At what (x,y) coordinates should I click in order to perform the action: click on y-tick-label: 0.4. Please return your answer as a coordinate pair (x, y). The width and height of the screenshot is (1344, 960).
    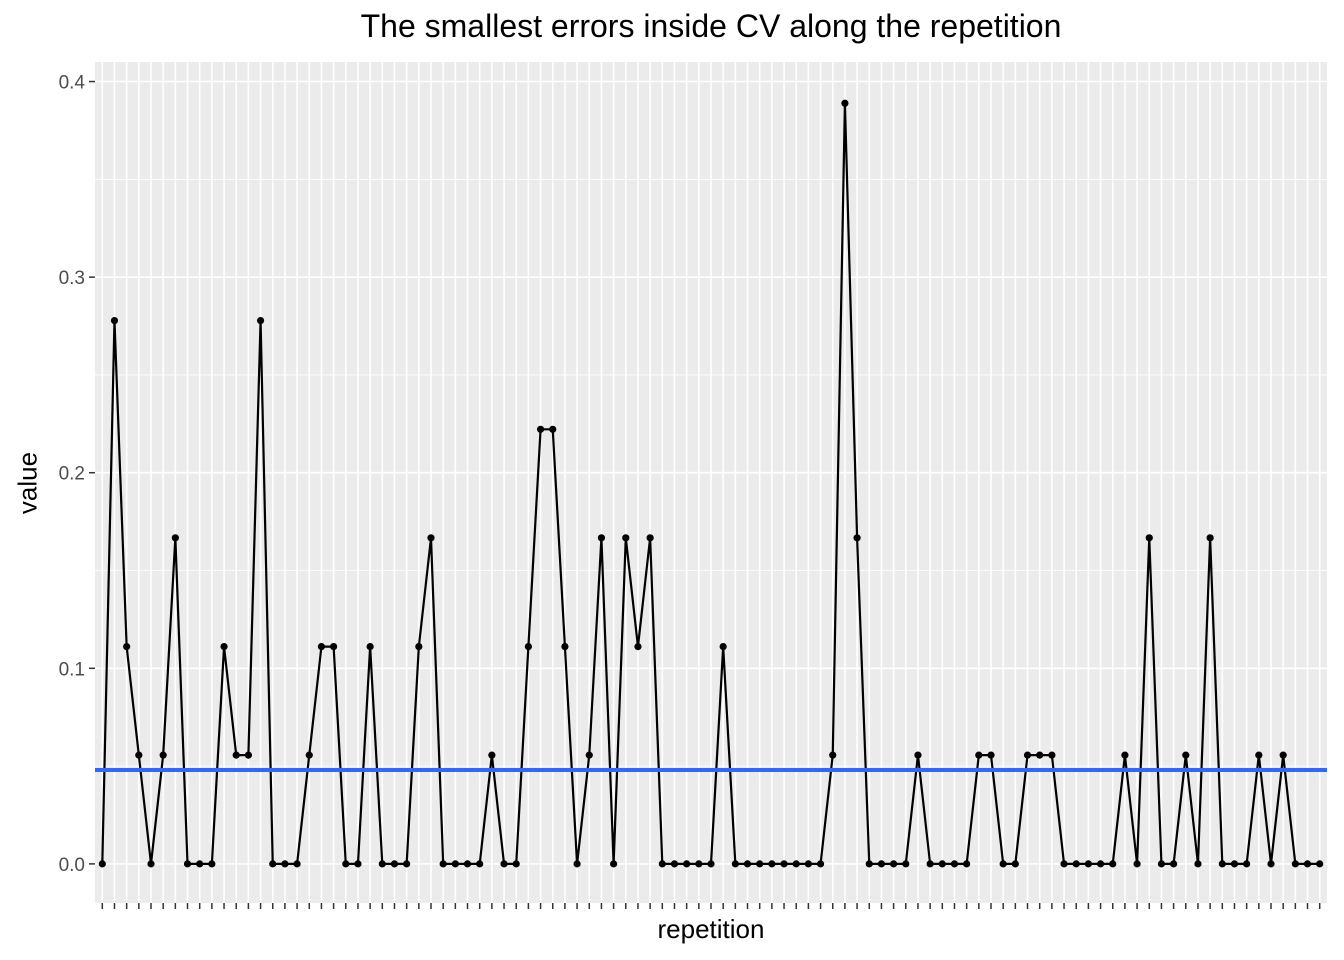
    Looking at the image, I should click on (72, 83).